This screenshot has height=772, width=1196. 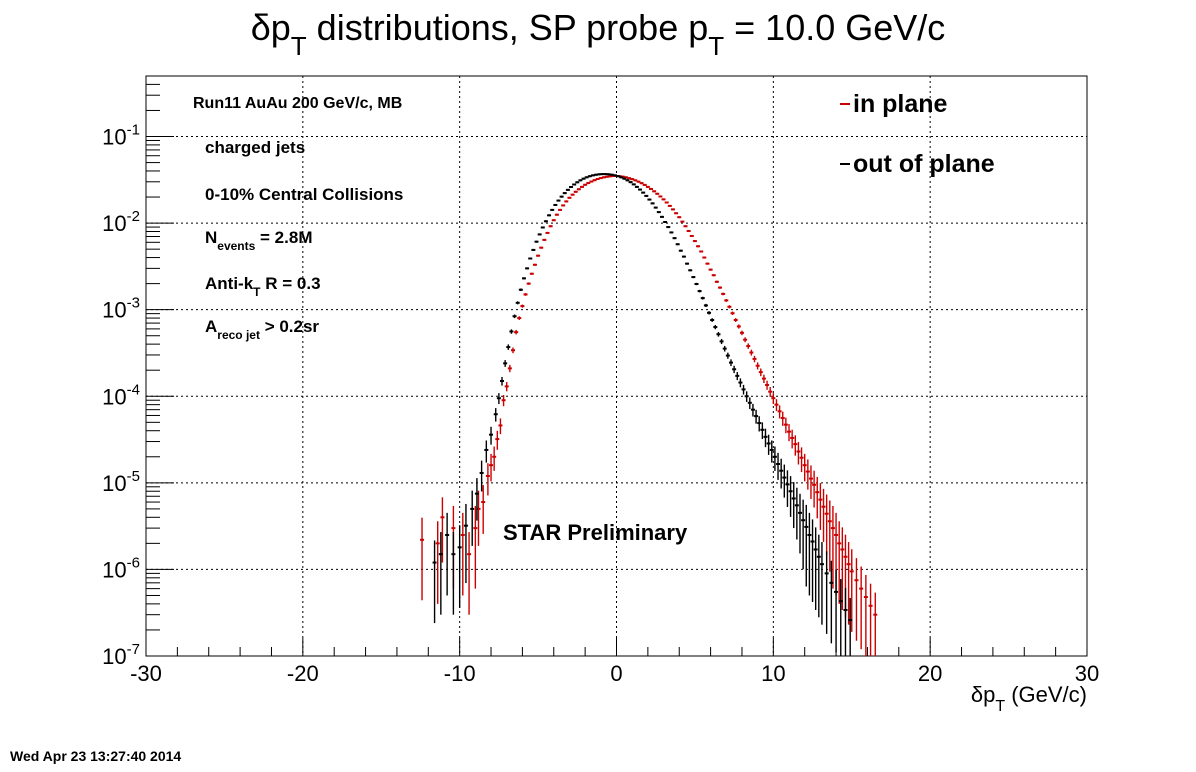 I want to click on x-tick-label: -30, so click(x=146, y=673).